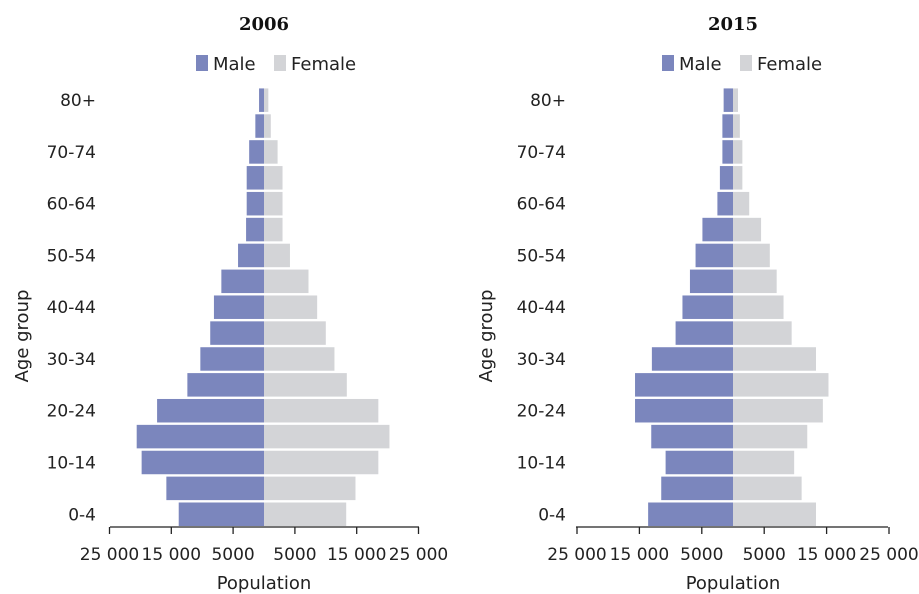 This screenshot has width=919, height=594. Describe the element at coordinates (264, 24) in the screenshot. I see `chart-title: 2006` at that location.